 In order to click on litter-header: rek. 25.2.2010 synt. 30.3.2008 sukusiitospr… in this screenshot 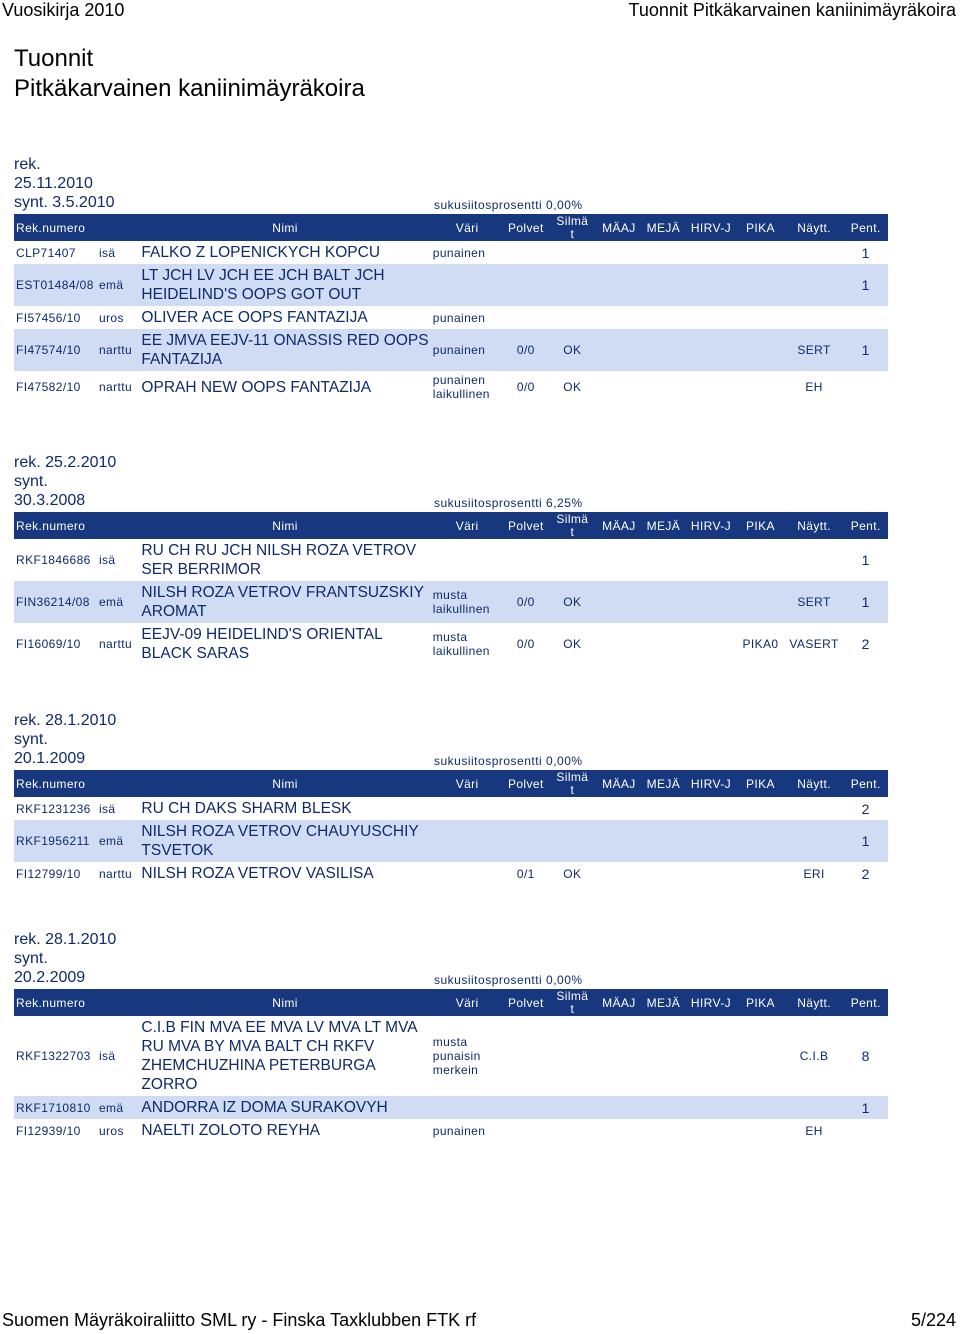, I will do `click(452, 481)`.